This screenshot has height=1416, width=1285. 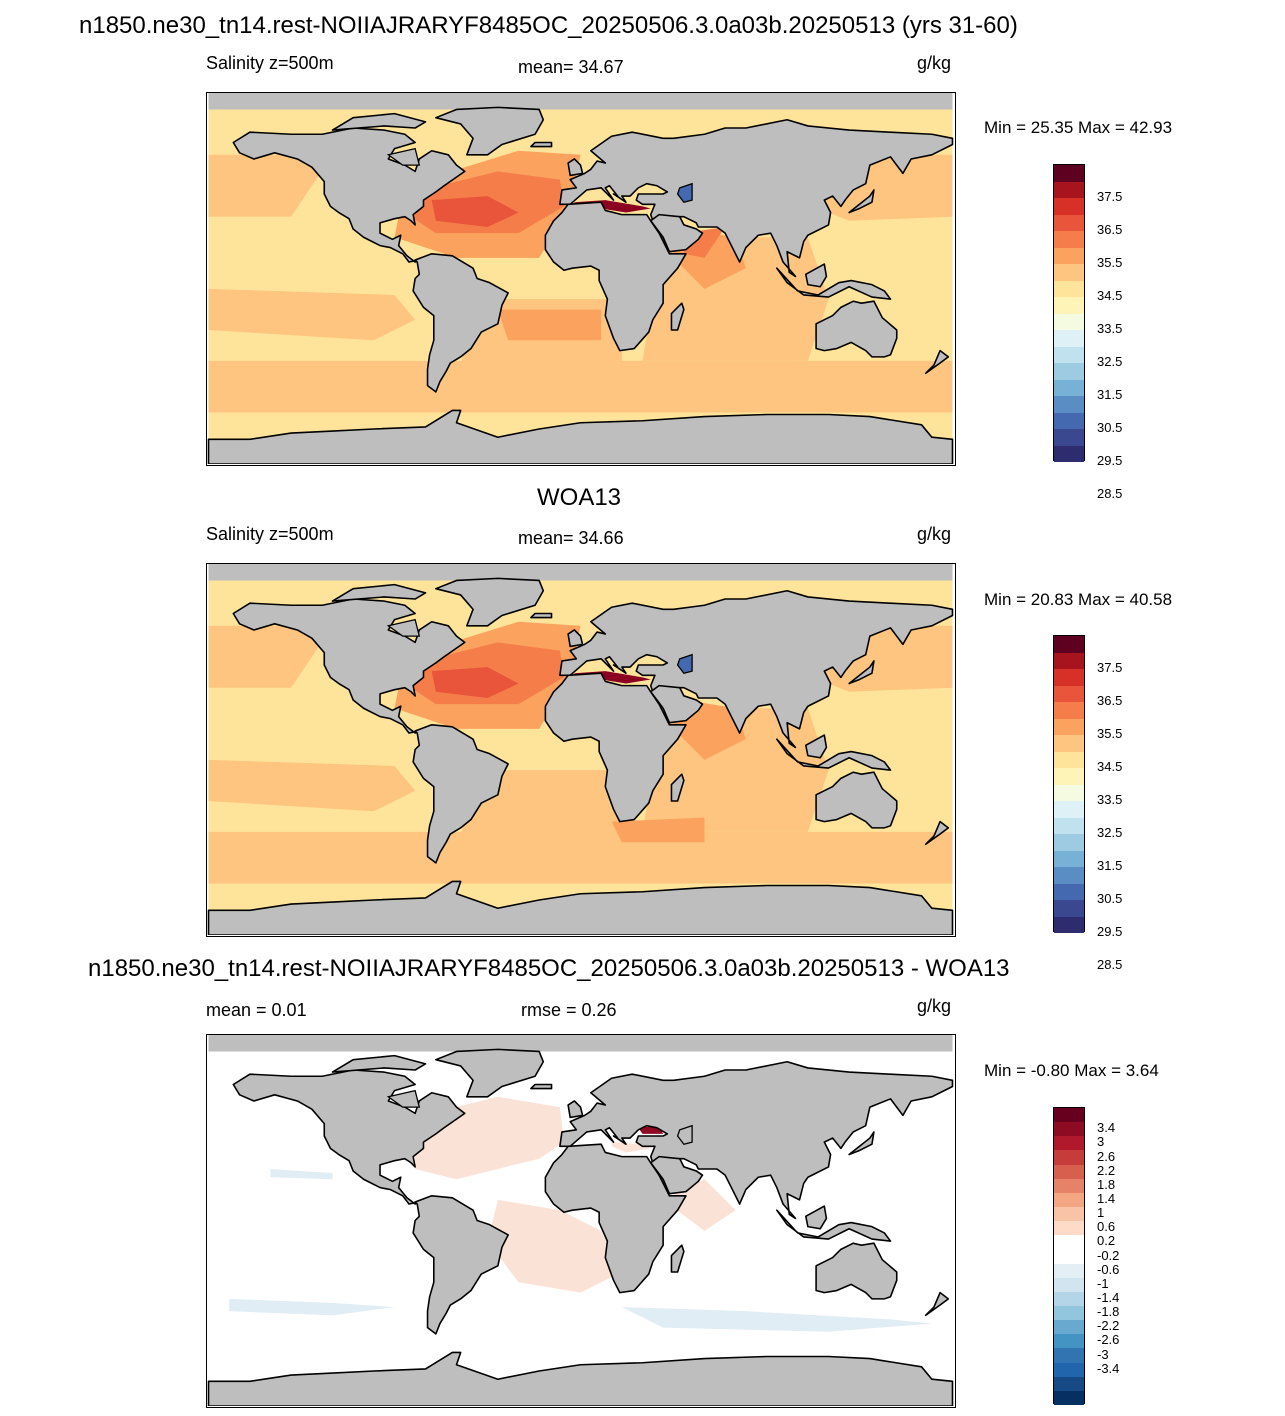 I want to click on colorbar-label: 2.6, so click(x=1106, y=1156).